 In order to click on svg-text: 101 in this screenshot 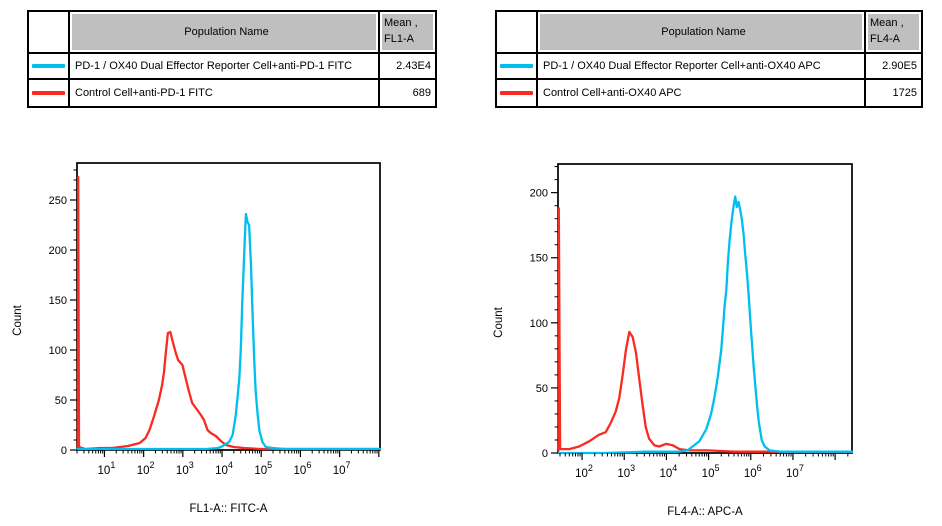, I will do `click(107, 468)`.